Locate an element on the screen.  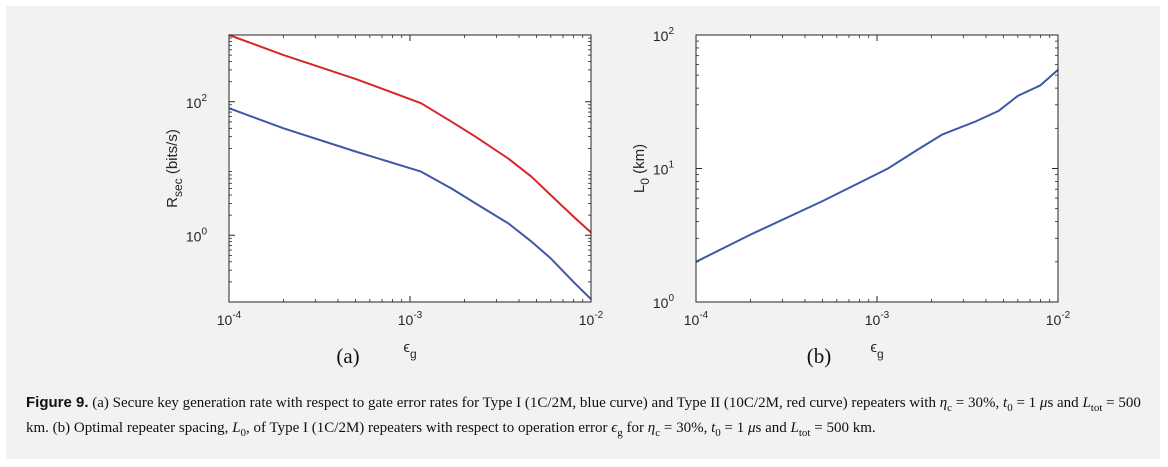
caption-t-sub: 0 is located at coordinates (1010, 408).